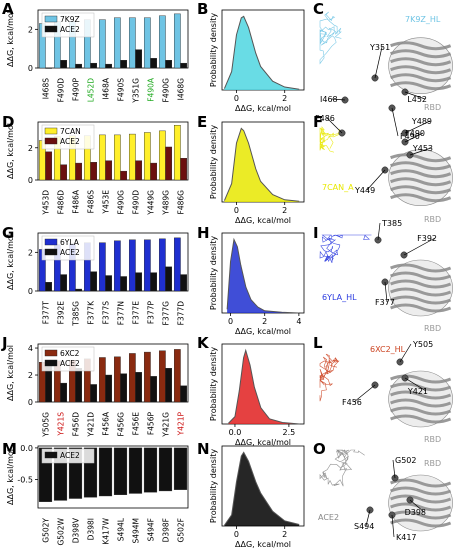 The height and width of the screenshot is (550, 453). I want to click on x-tick-label-h-0: 0, so click(230, 321).